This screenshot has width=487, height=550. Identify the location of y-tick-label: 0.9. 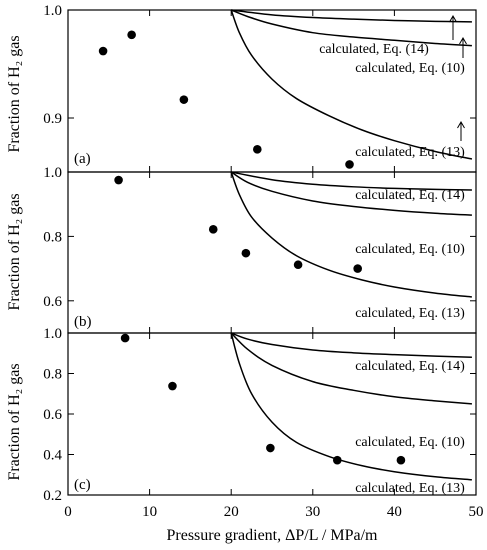
(52, 119).